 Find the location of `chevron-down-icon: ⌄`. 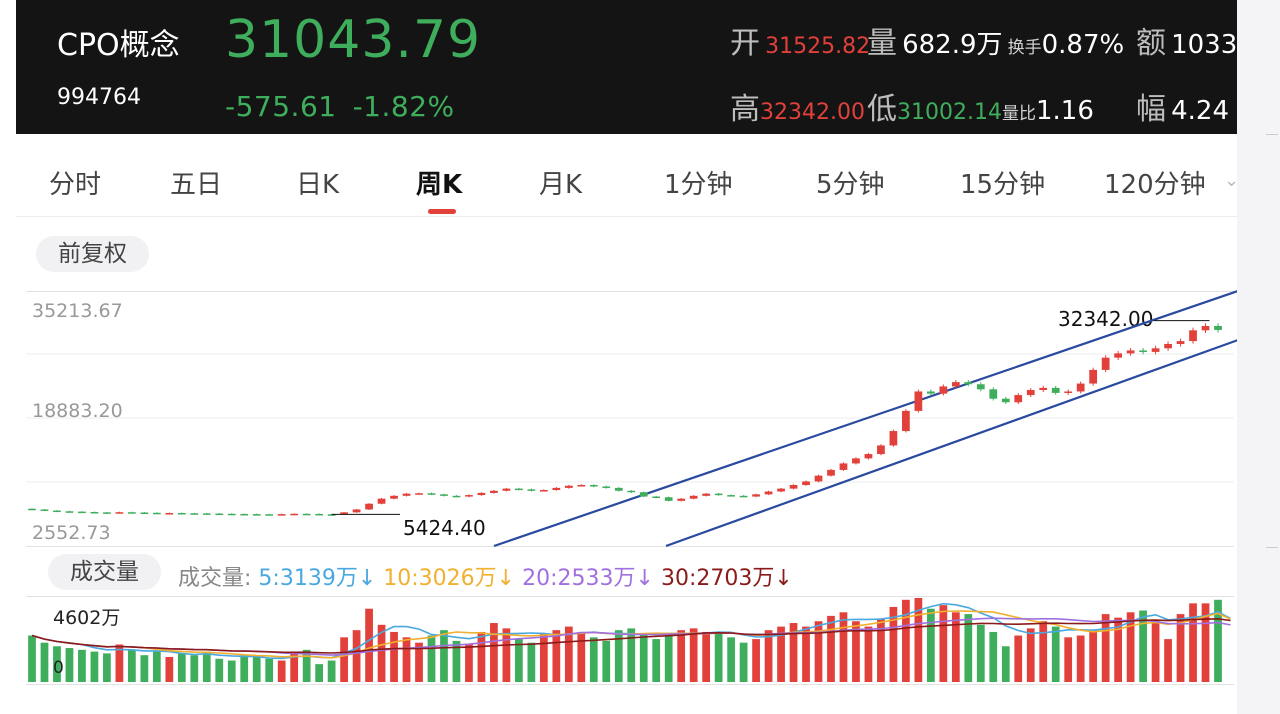

chevron-down-icon: ⌄ is located at coordinates (1230, 180).